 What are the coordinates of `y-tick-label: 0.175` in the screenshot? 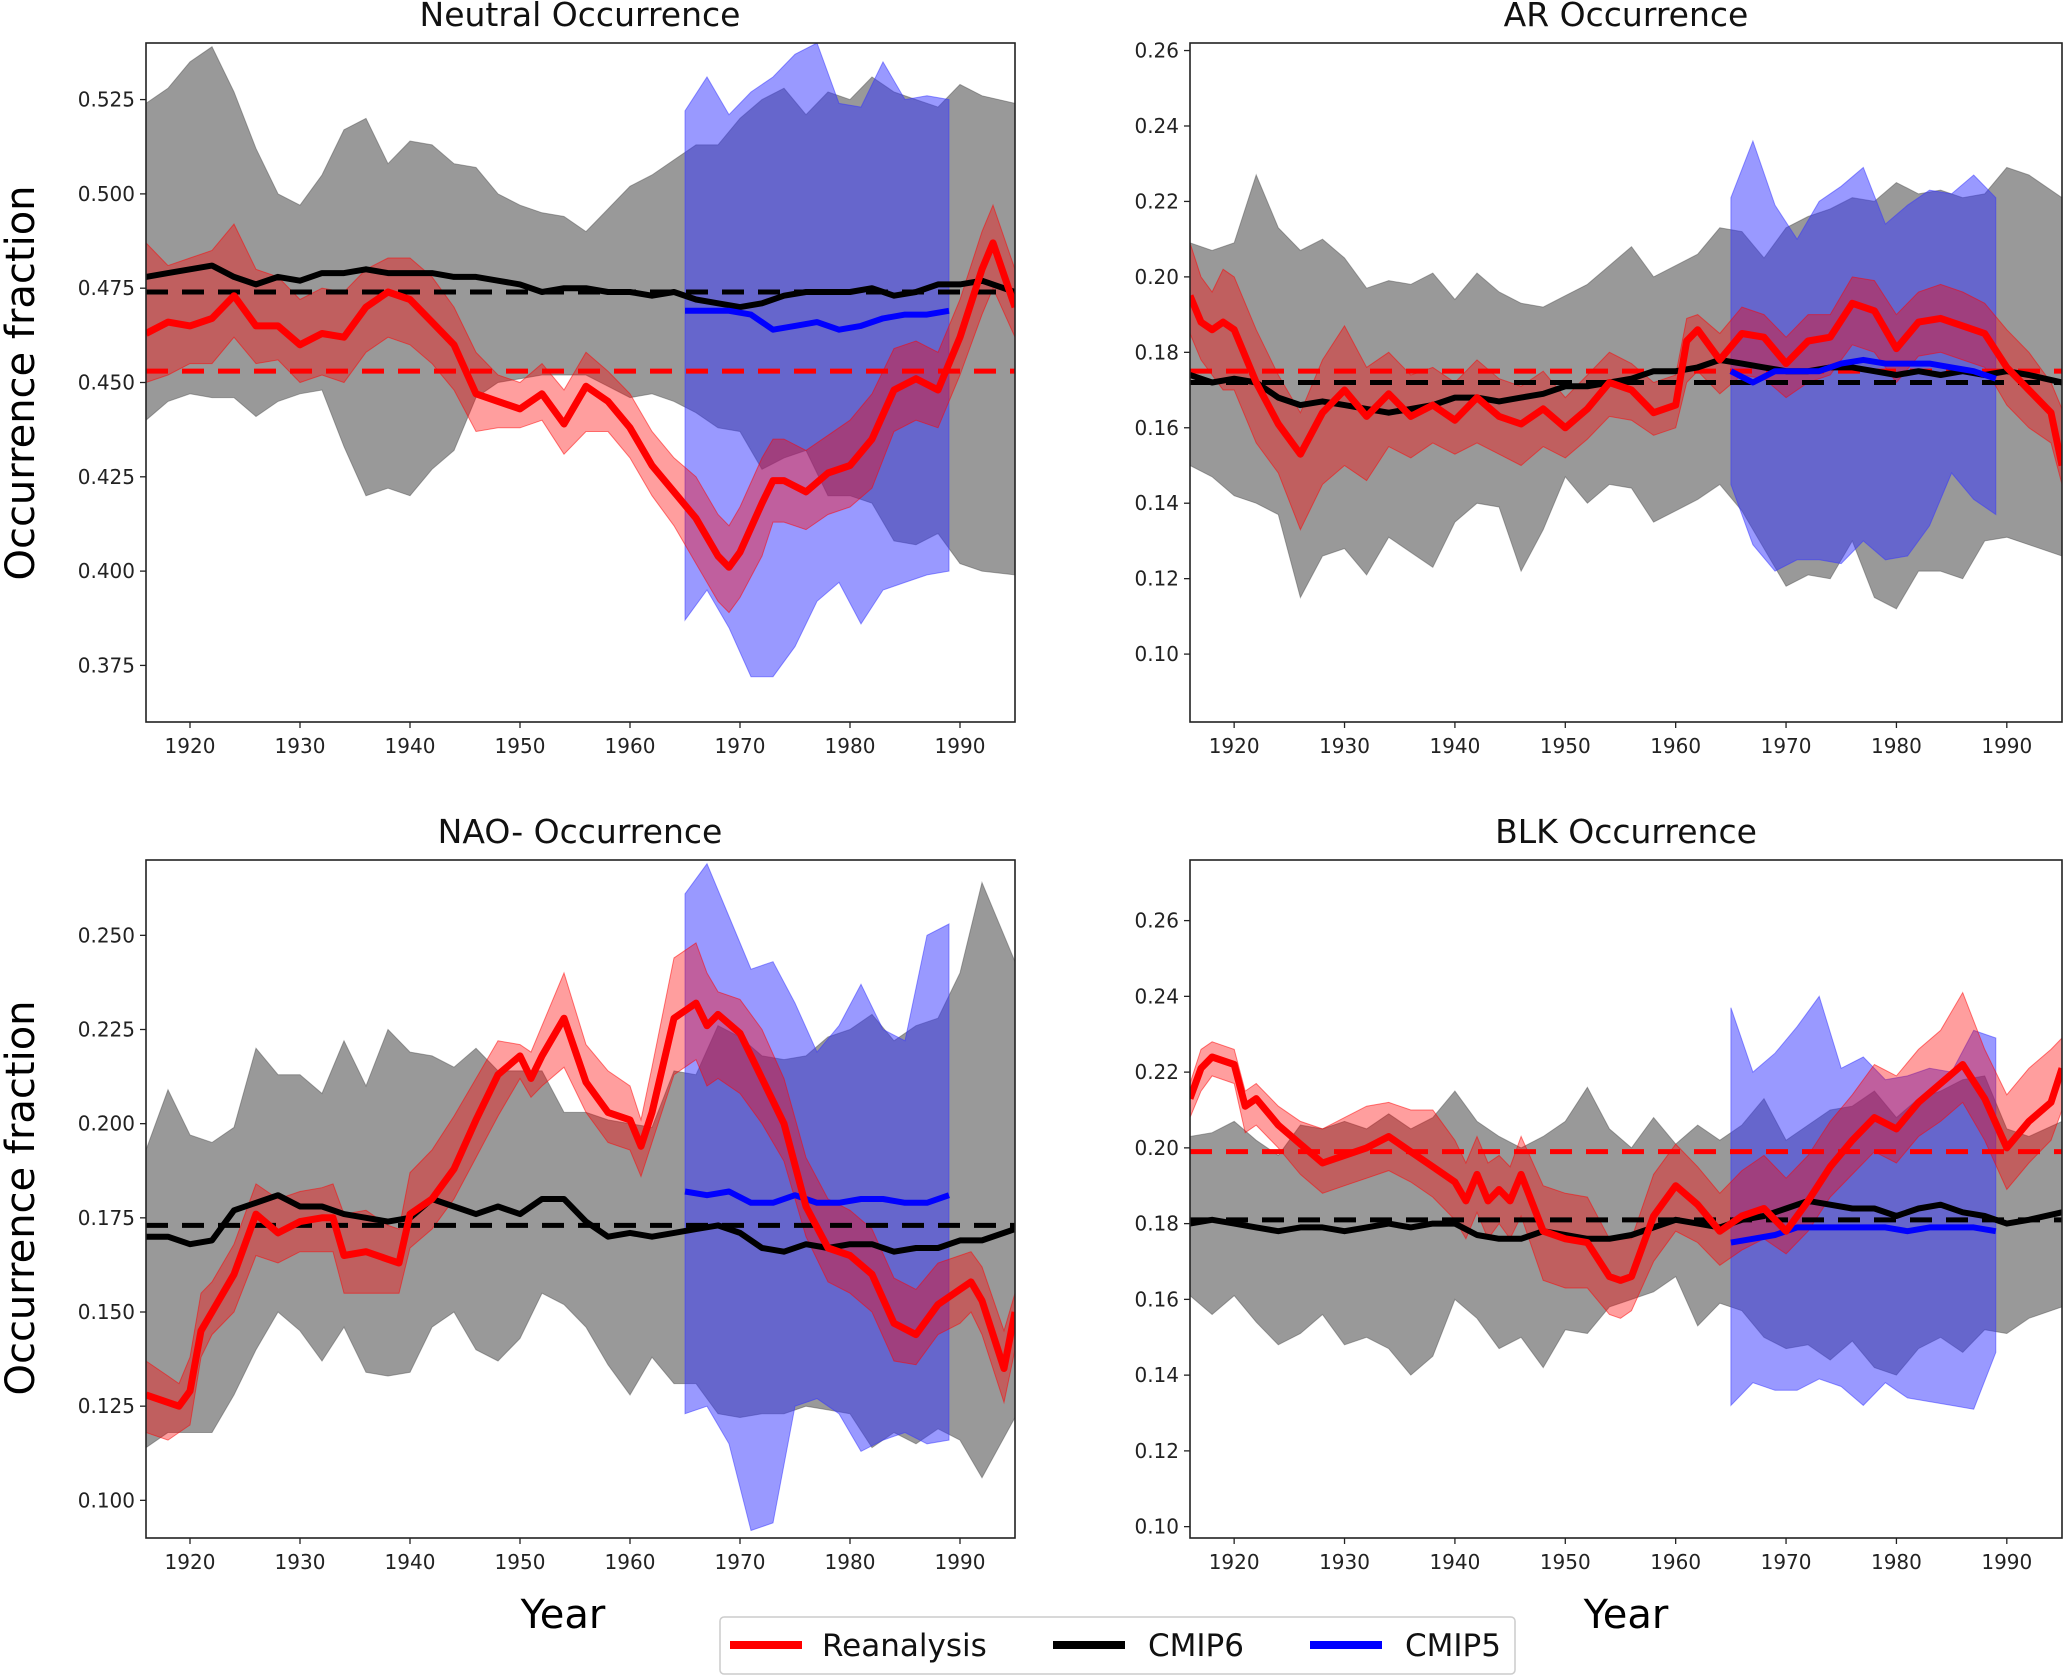 It's located at (106, 1218).